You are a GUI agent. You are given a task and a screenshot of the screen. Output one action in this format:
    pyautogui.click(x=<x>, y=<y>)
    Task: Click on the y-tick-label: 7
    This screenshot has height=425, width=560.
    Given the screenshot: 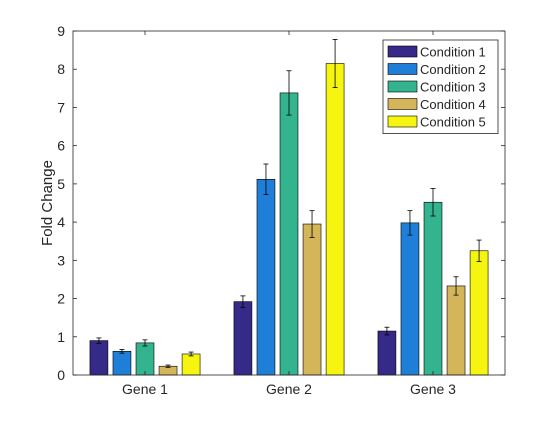 What is the action you would take?
    pyautogui.click(x=61, y=107)
    